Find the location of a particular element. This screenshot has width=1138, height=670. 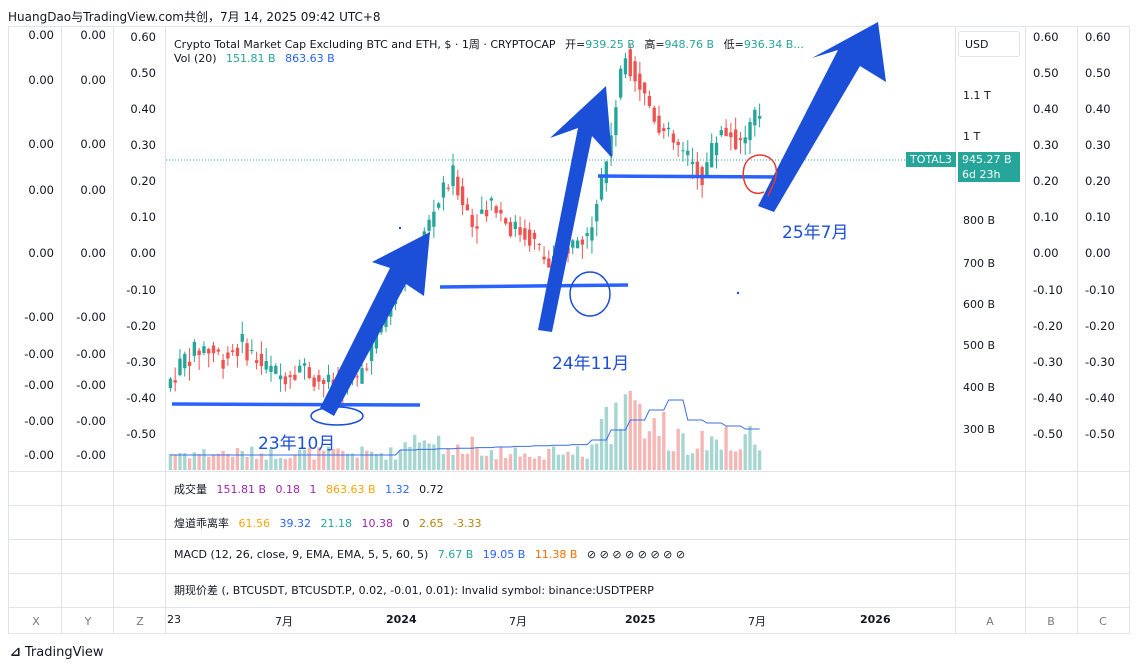

currency-selector: USD is located at coordinates (989, 44).